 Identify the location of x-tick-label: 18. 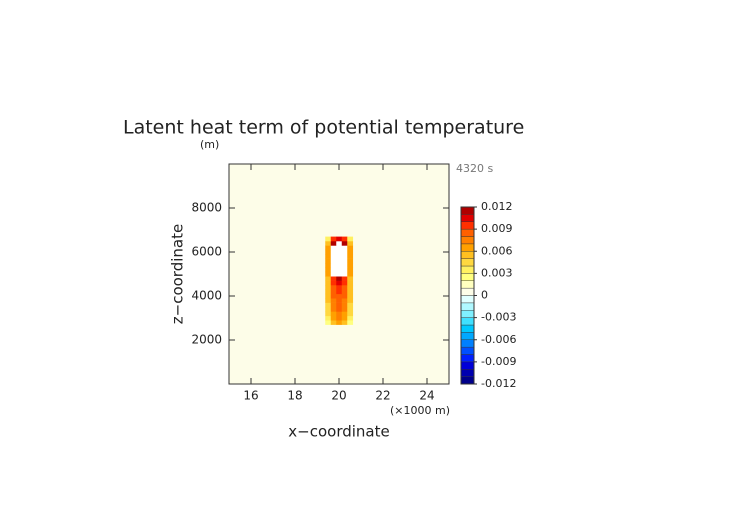
(294, 396).